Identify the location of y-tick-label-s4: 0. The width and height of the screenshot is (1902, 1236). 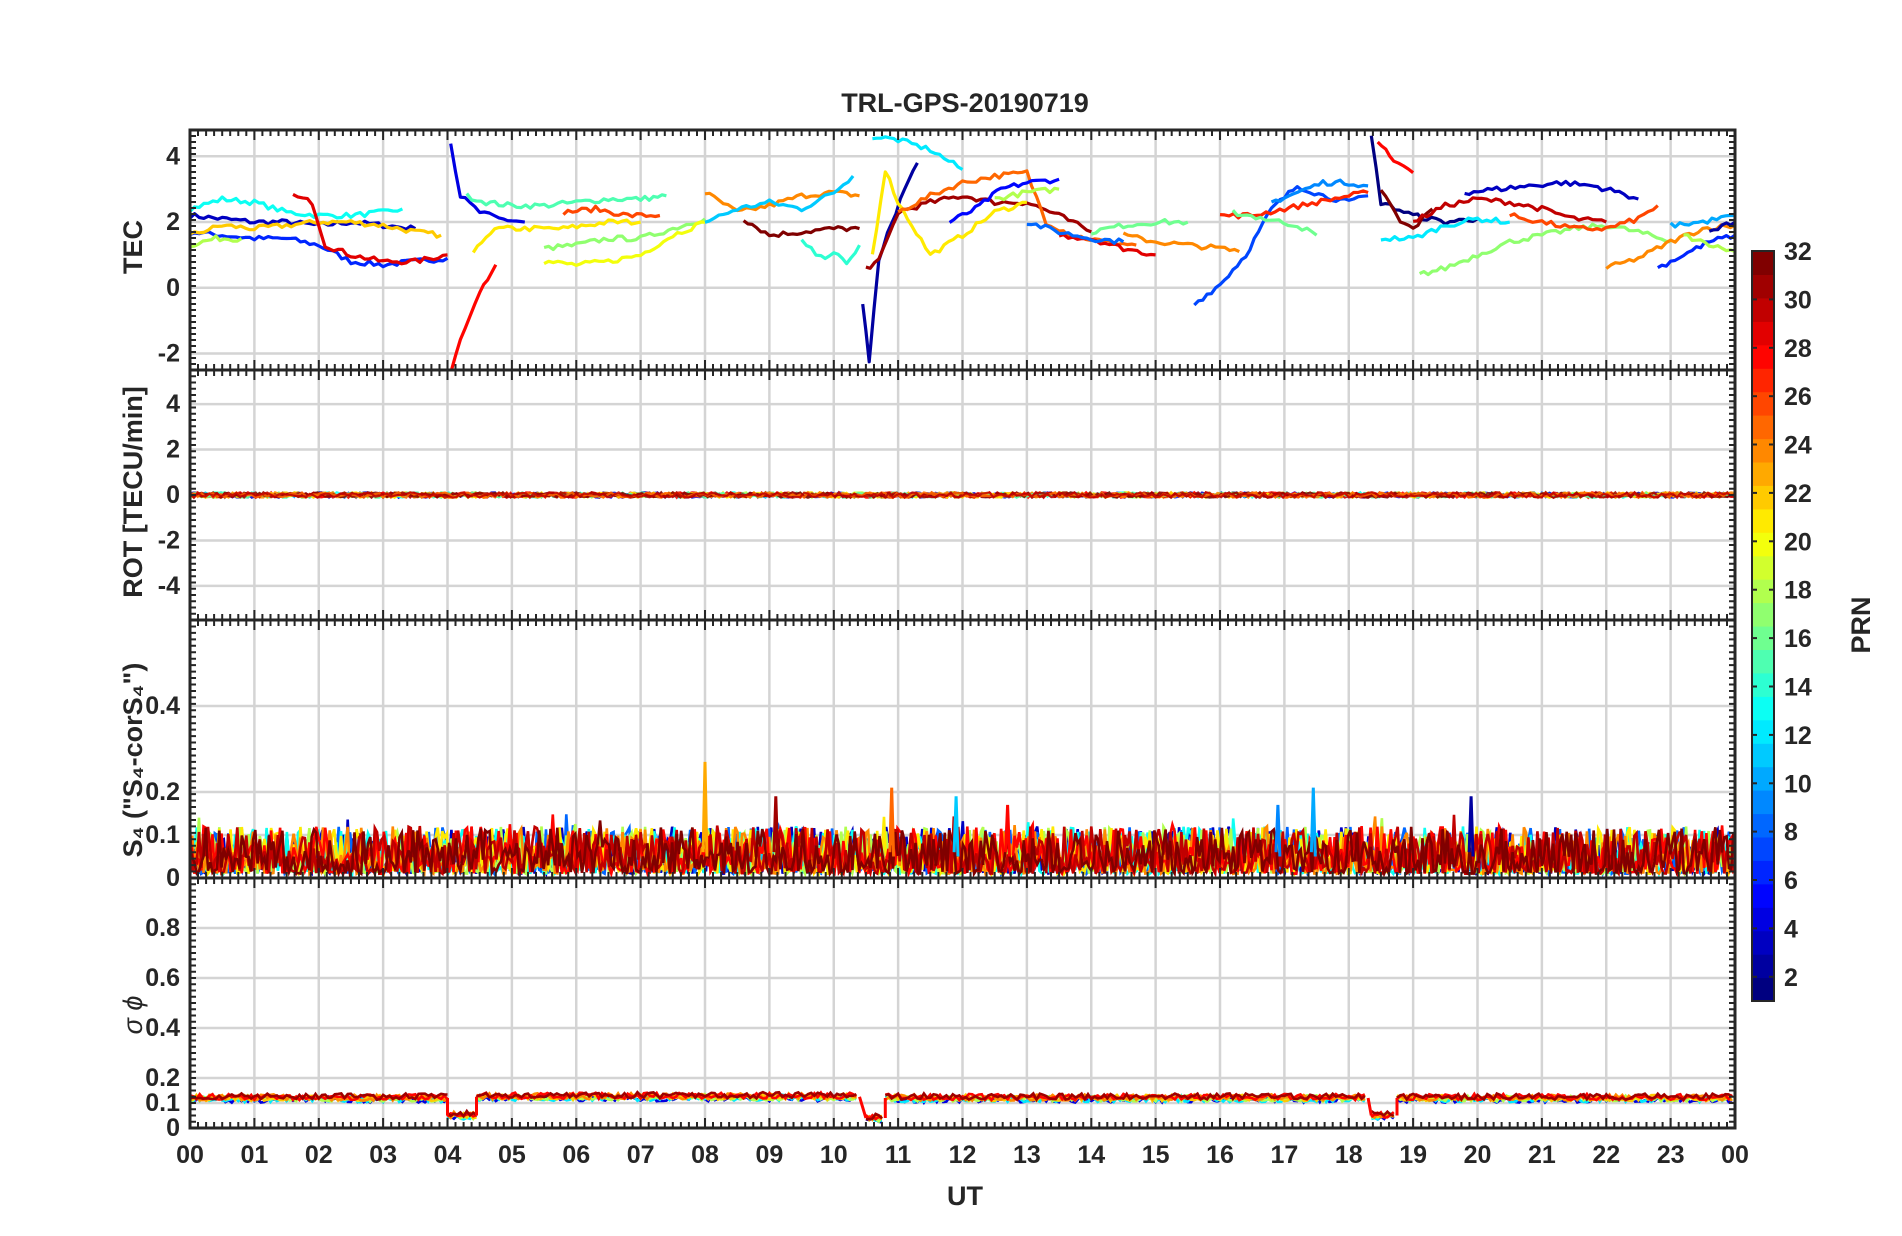
(173, 878).